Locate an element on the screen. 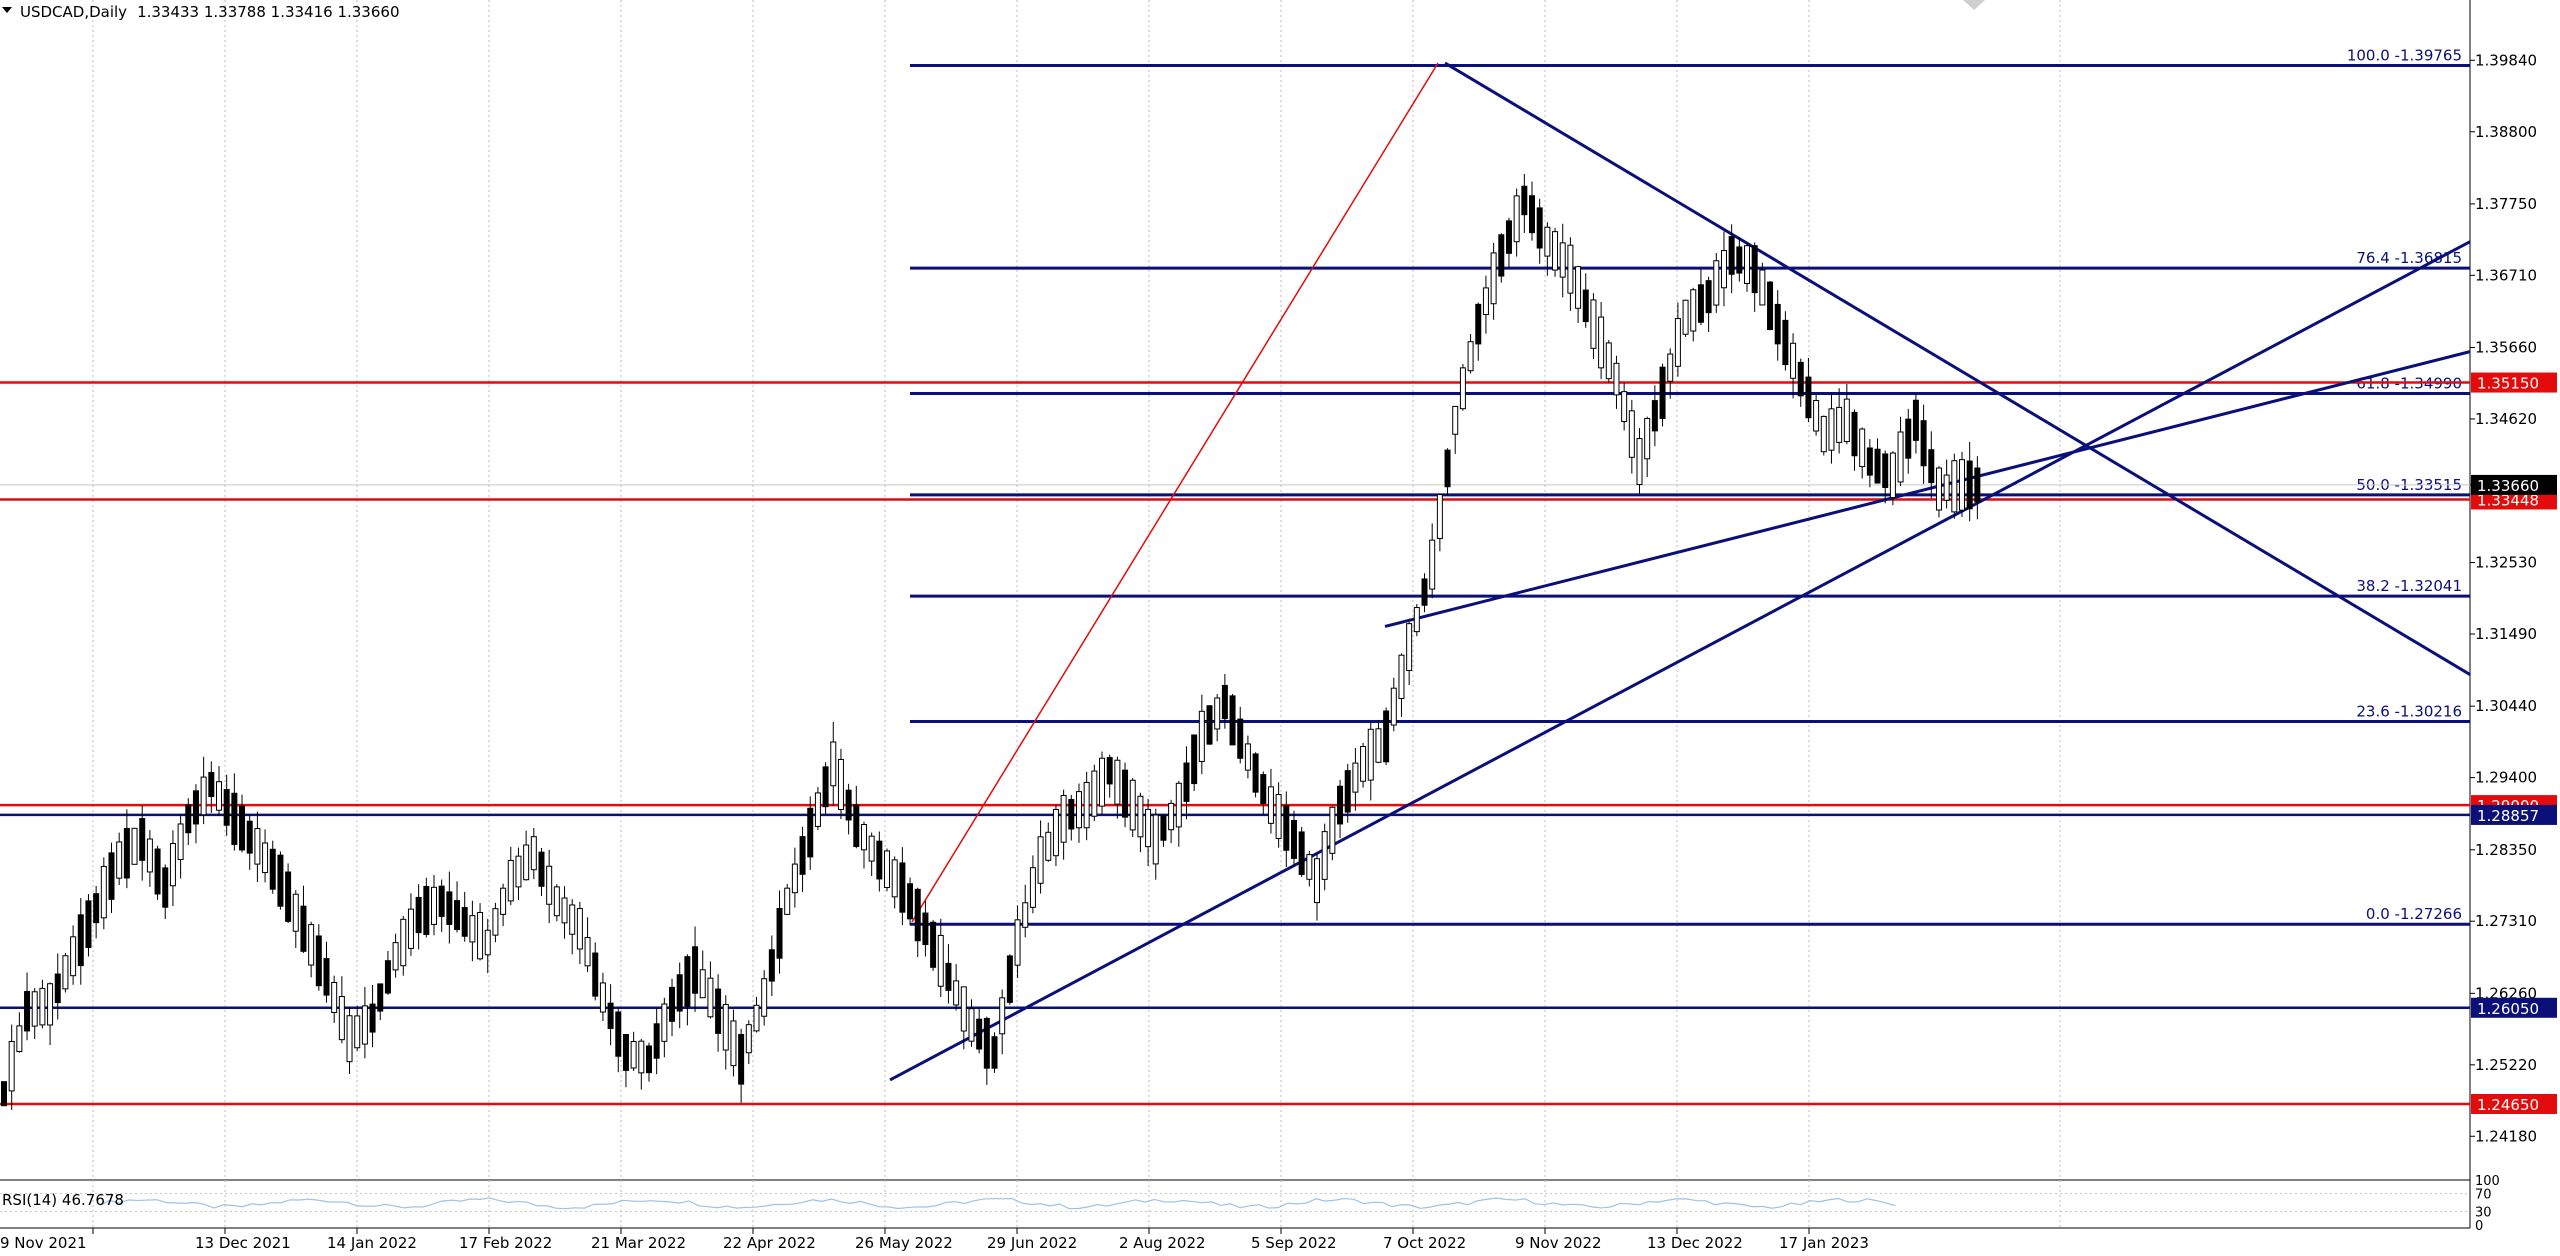  price-tick-label: 1.32530 is located at coordinates (2506, 563).